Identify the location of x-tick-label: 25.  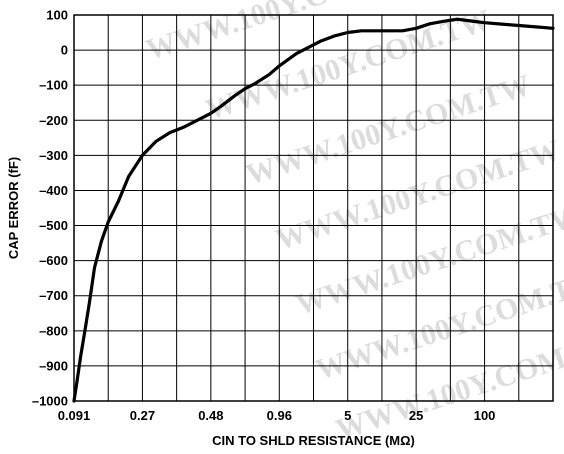
(416, 415).